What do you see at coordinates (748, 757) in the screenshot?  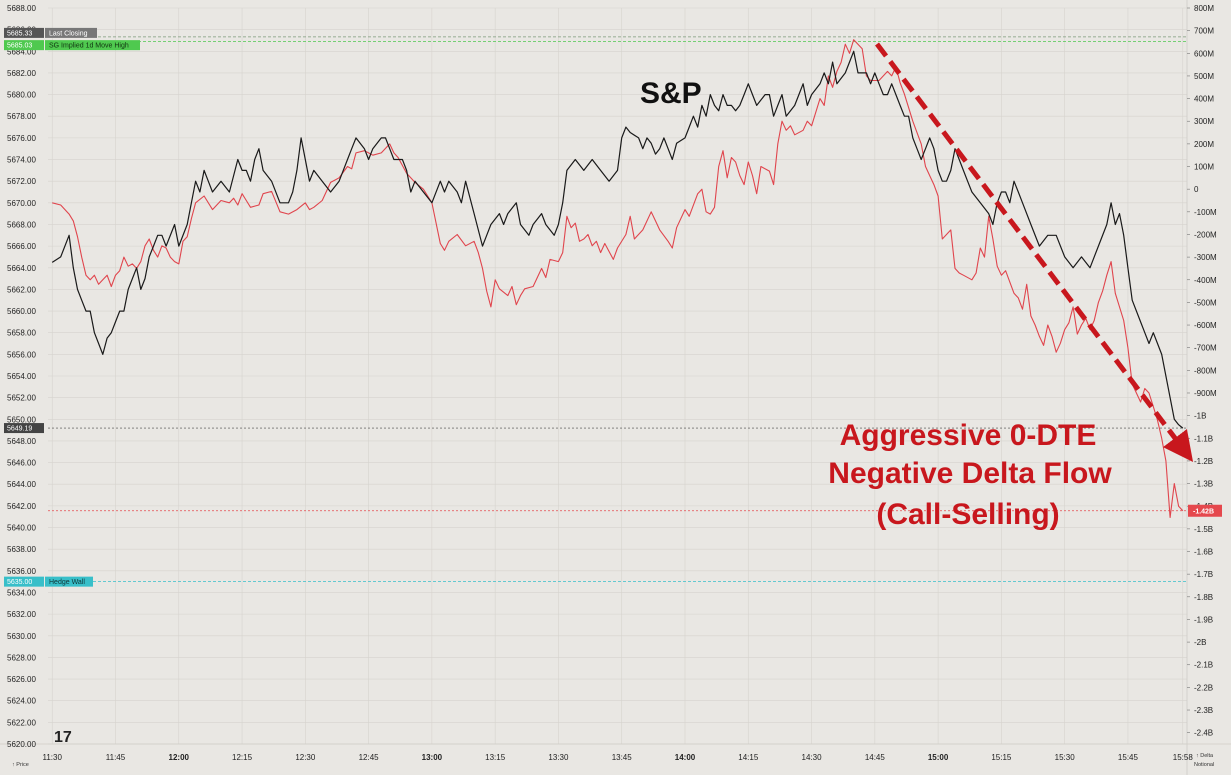 I see `time-tick-label: 14:15` at bounding box center [748, 757].